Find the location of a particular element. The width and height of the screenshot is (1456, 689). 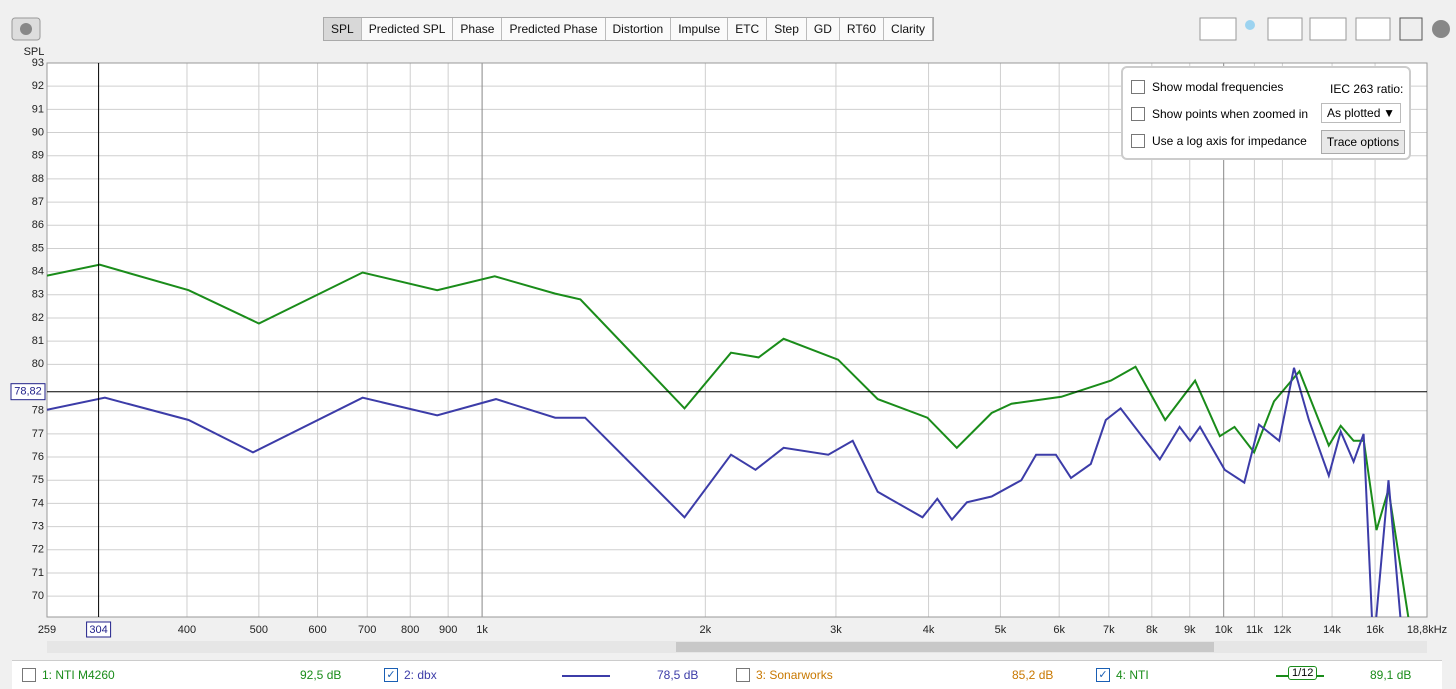

x-tick-label: 1k is located at coordinates (482, 630).